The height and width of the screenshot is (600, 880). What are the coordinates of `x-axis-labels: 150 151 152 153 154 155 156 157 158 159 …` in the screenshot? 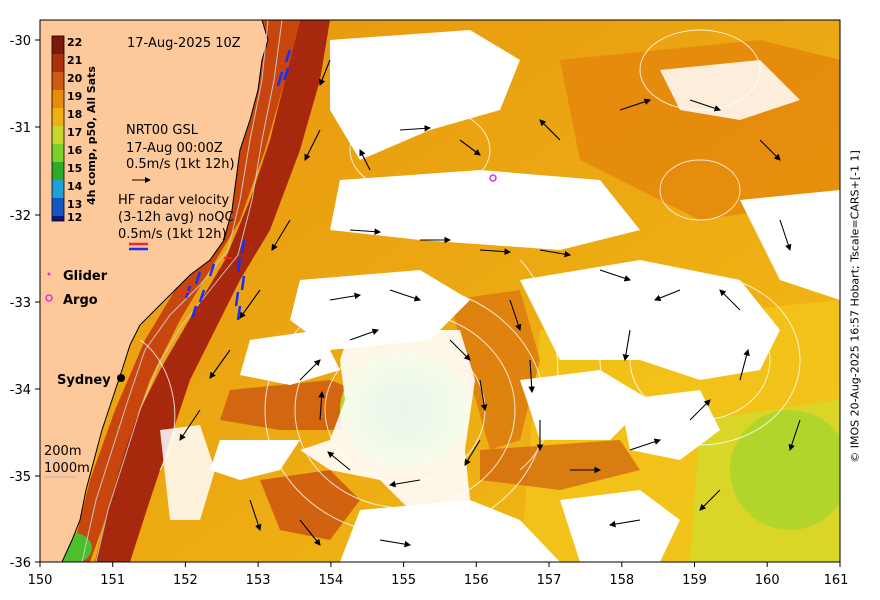 It's located at (438, 580).